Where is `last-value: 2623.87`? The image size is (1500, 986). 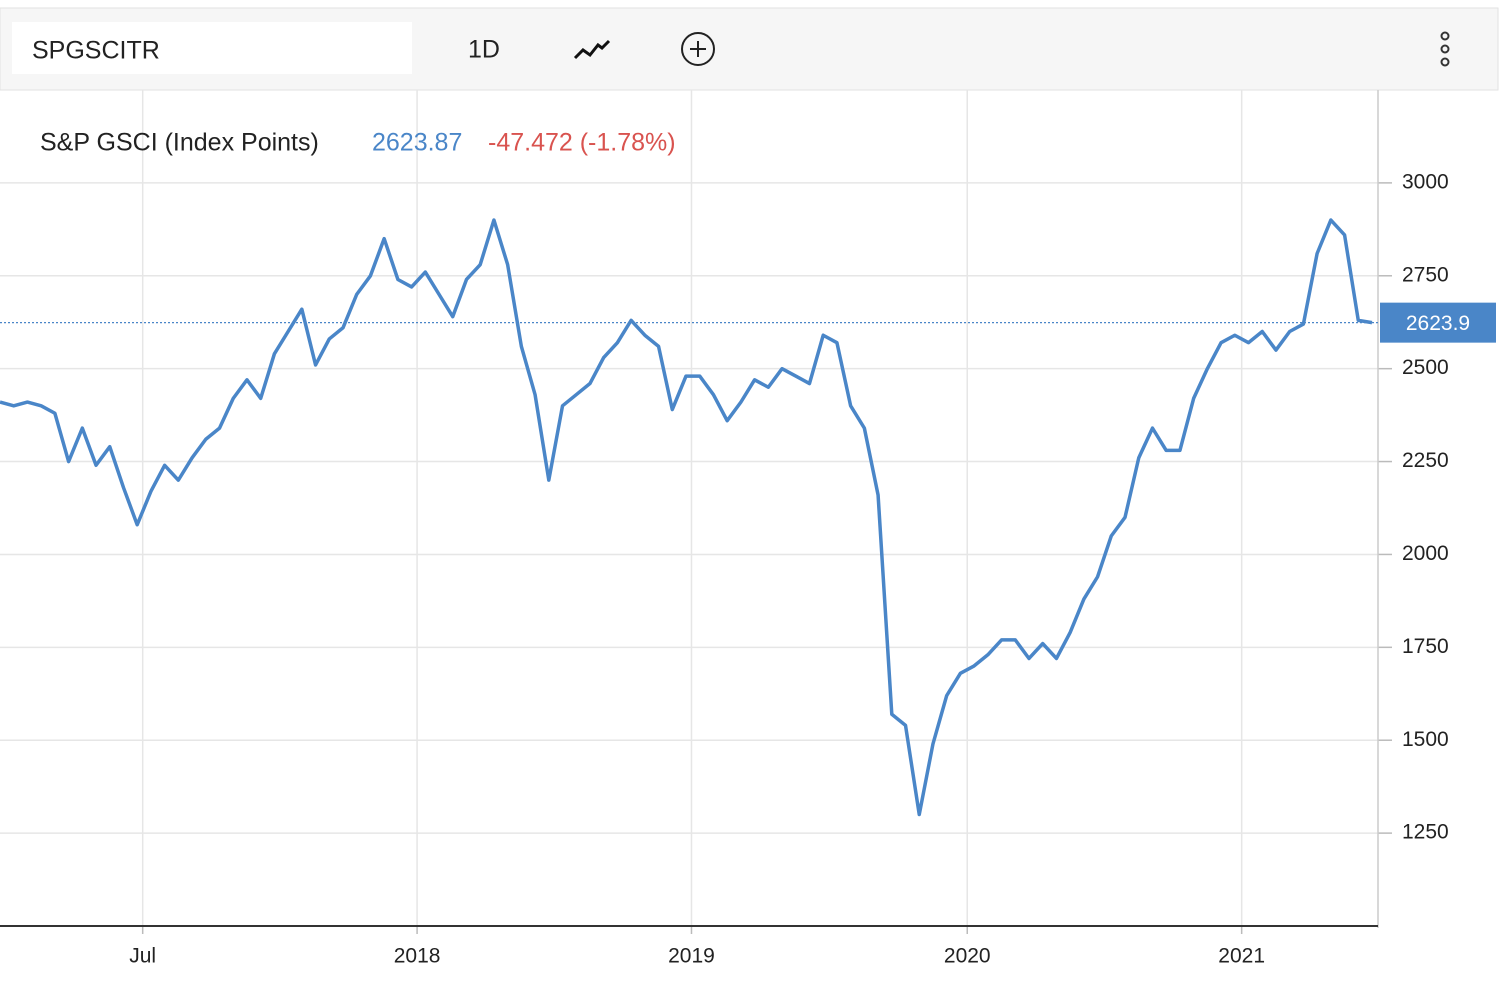
last-value: 2623.87 is located at coordinates (417, 143).